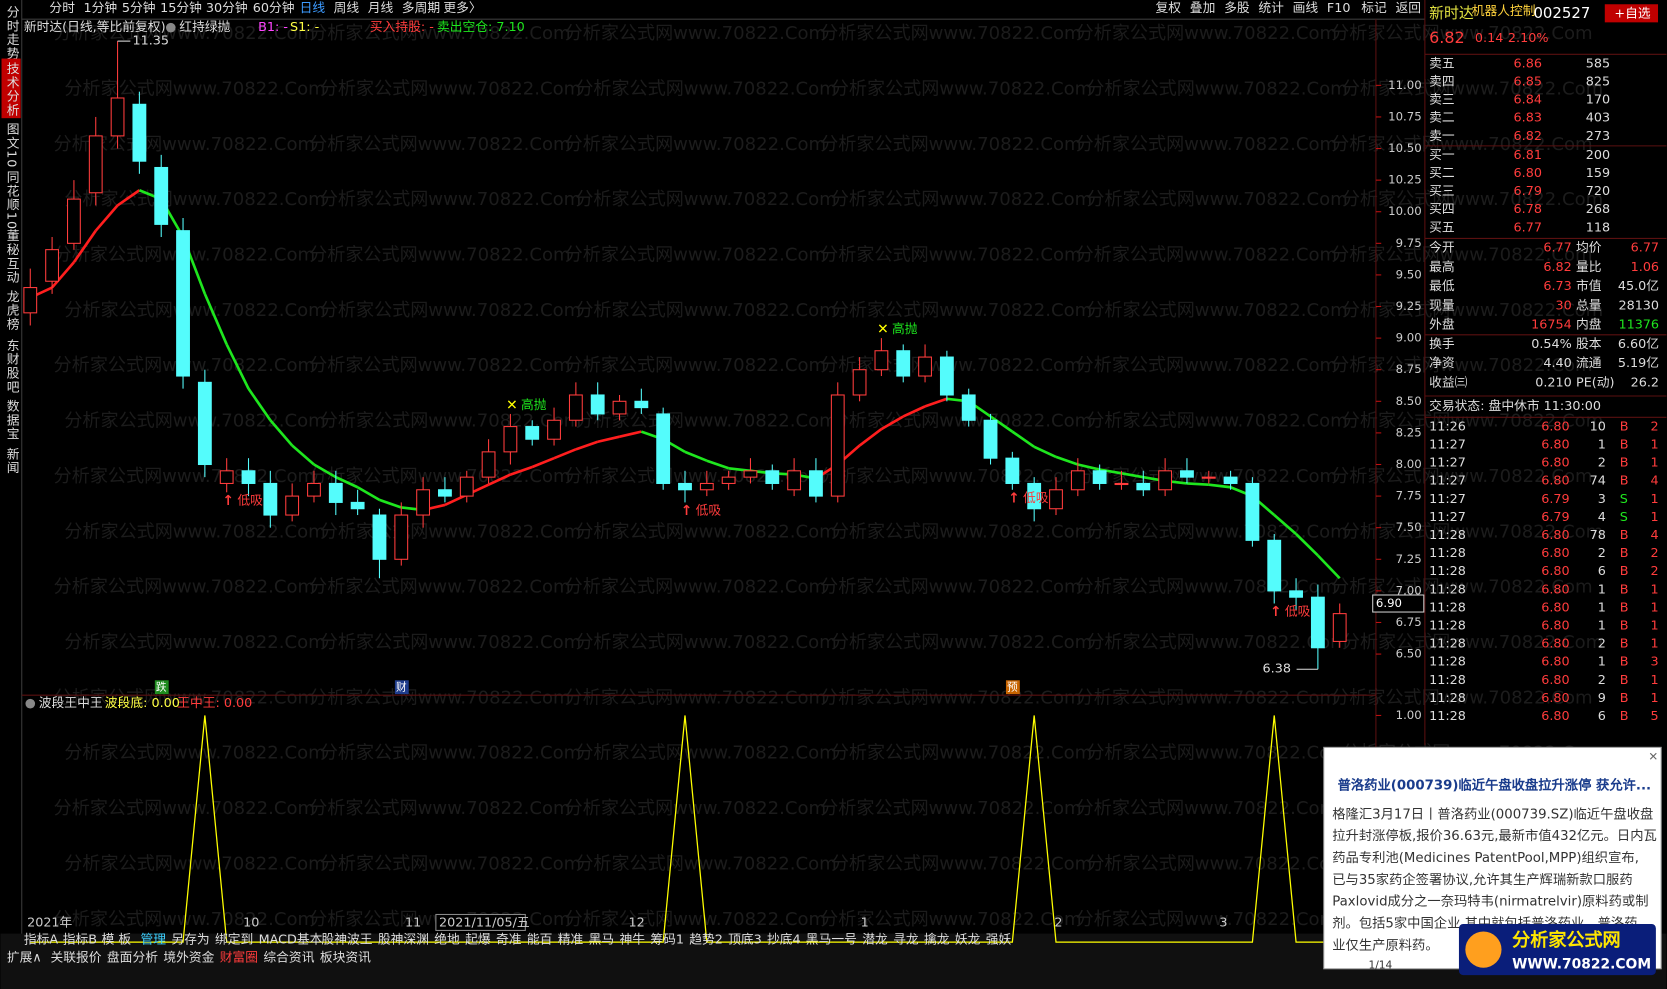 Image resolution: width=1667 pixels, height=989 pixels. I want to click on indicator-tab: 黑马, so click(602, 940).